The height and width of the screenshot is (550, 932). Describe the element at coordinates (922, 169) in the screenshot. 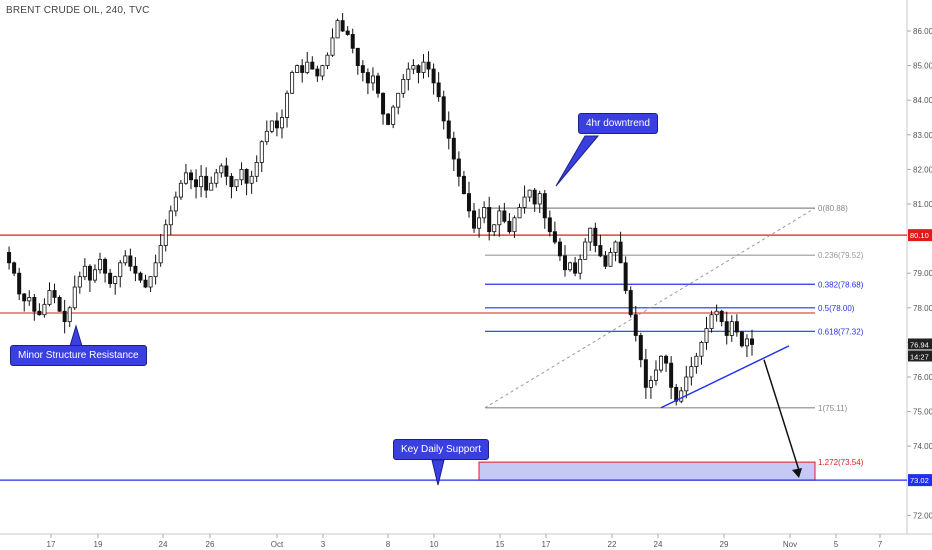

I see `y-tick-label: 82.00` at that location.